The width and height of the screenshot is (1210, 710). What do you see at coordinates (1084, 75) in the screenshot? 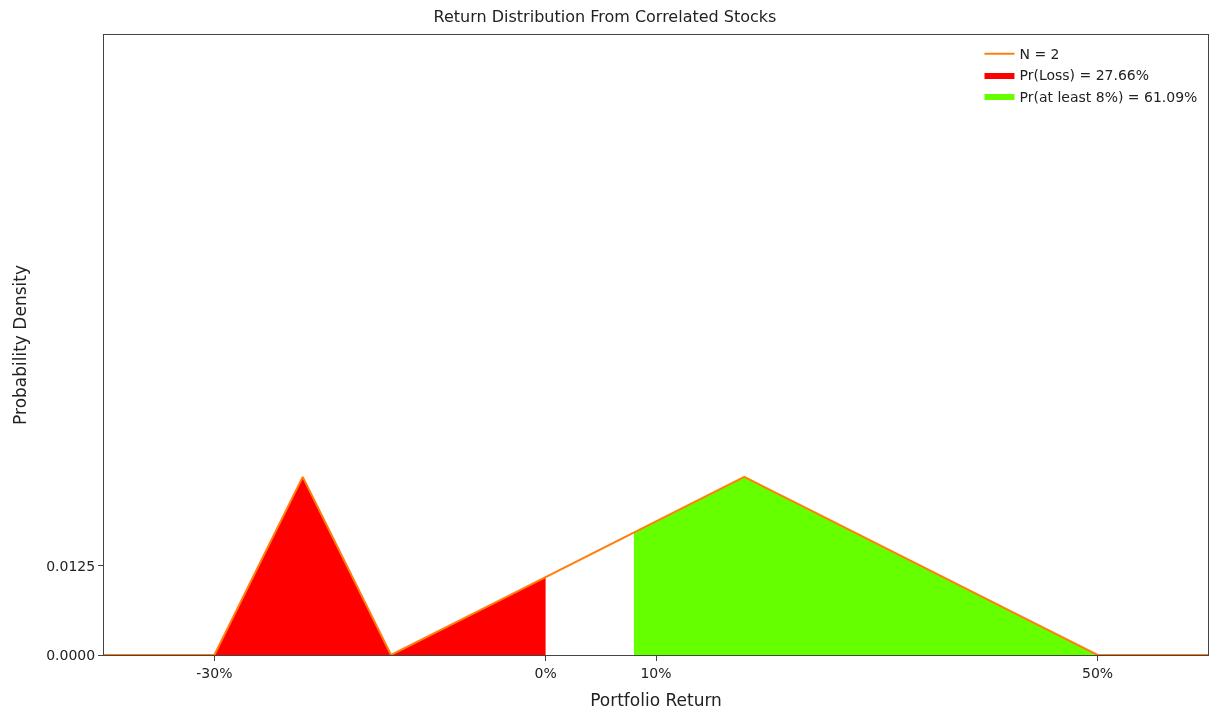
I see `legend-label: Pr(Loss) = 27.66%` at bounding box center [1084, 75].